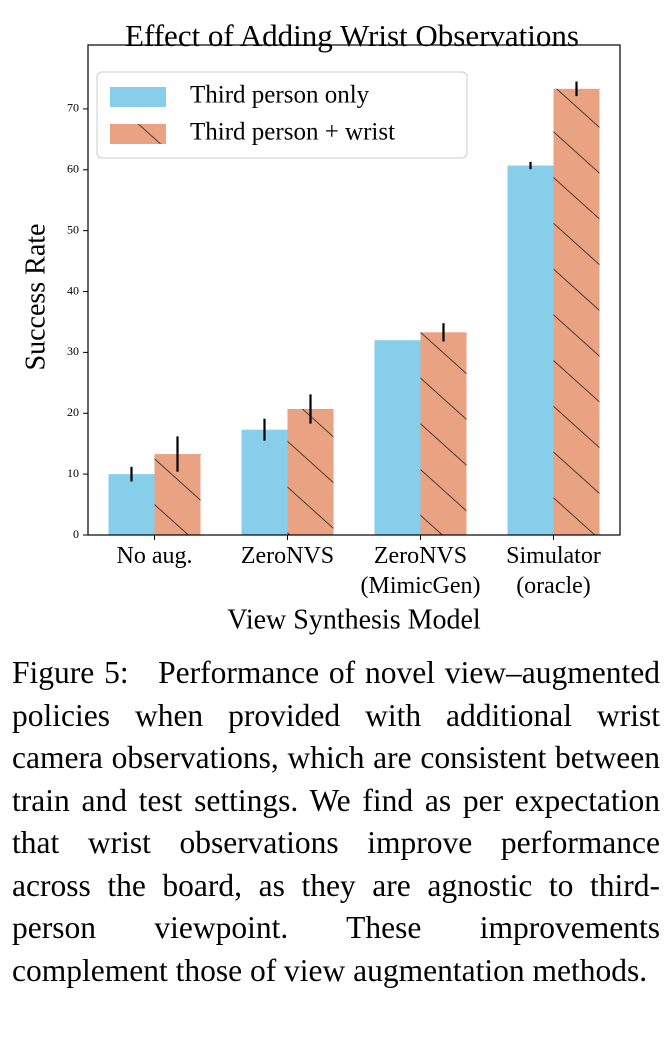 The height and width of the screenshot is (1042, 670). Describe the element at coordinates (292, 132) in the screenshot. I see `legend-label: Third person + wrist` at that location.